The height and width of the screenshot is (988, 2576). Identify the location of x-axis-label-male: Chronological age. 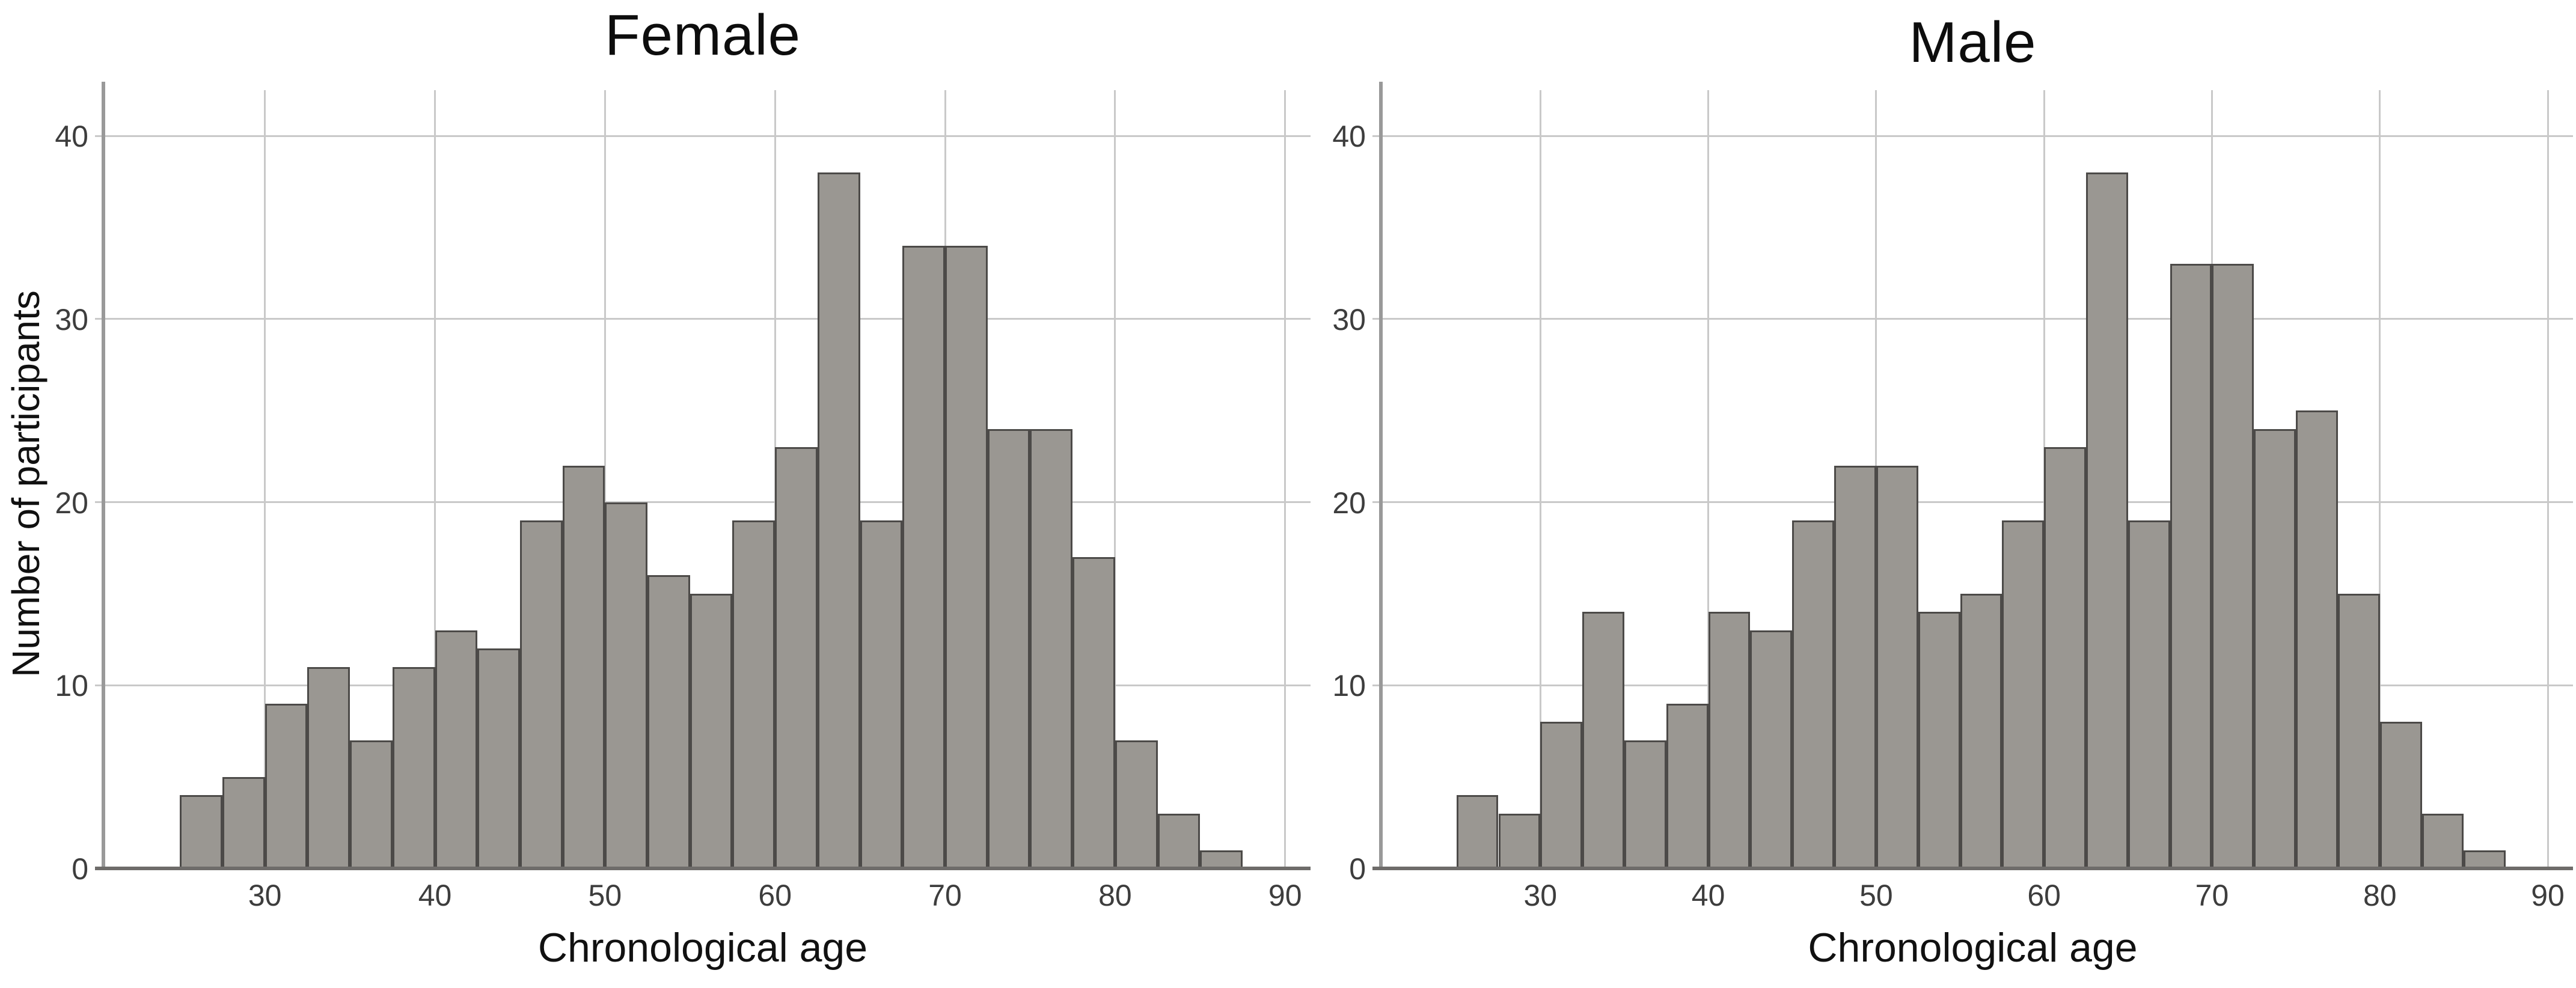
(1973, 948).